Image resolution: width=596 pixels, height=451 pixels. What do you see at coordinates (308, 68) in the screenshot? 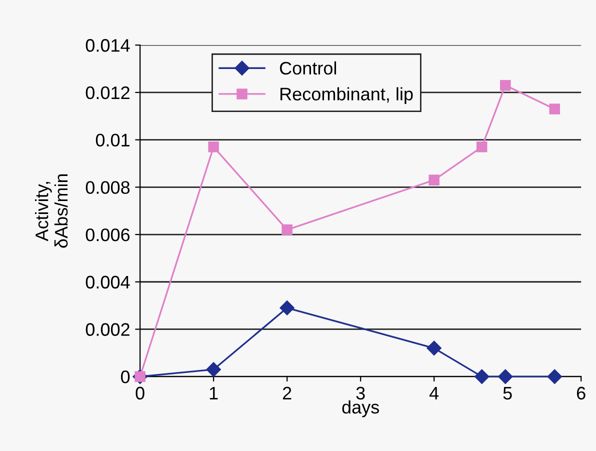
I see `legend-label: Control` at bounding box center [308, 68].